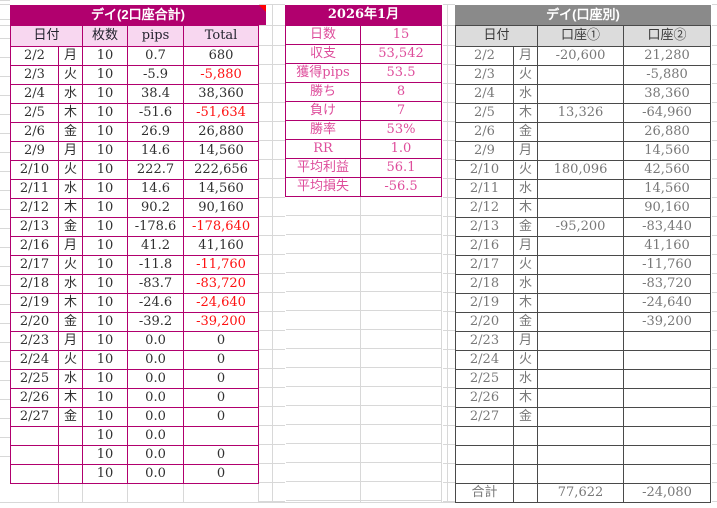 This screenshot has width=717, height=508. Describe the element at coordinates (156, 56) in the screenshot. I see `cell-pips: 0.7` at that location.